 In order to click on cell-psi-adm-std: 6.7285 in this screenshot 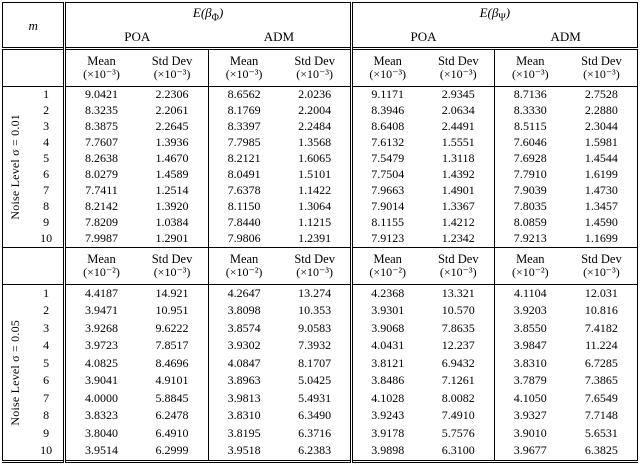, I will do `click(601, 362)`.